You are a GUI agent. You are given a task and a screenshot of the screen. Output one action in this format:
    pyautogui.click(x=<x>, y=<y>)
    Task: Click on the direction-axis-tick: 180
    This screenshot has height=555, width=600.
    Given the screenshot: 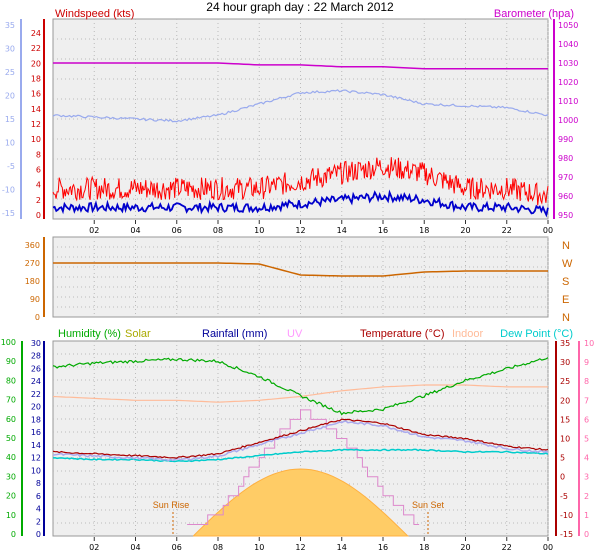 What is the action you would take?
    pyautogui.click(x=32, y=281)
    